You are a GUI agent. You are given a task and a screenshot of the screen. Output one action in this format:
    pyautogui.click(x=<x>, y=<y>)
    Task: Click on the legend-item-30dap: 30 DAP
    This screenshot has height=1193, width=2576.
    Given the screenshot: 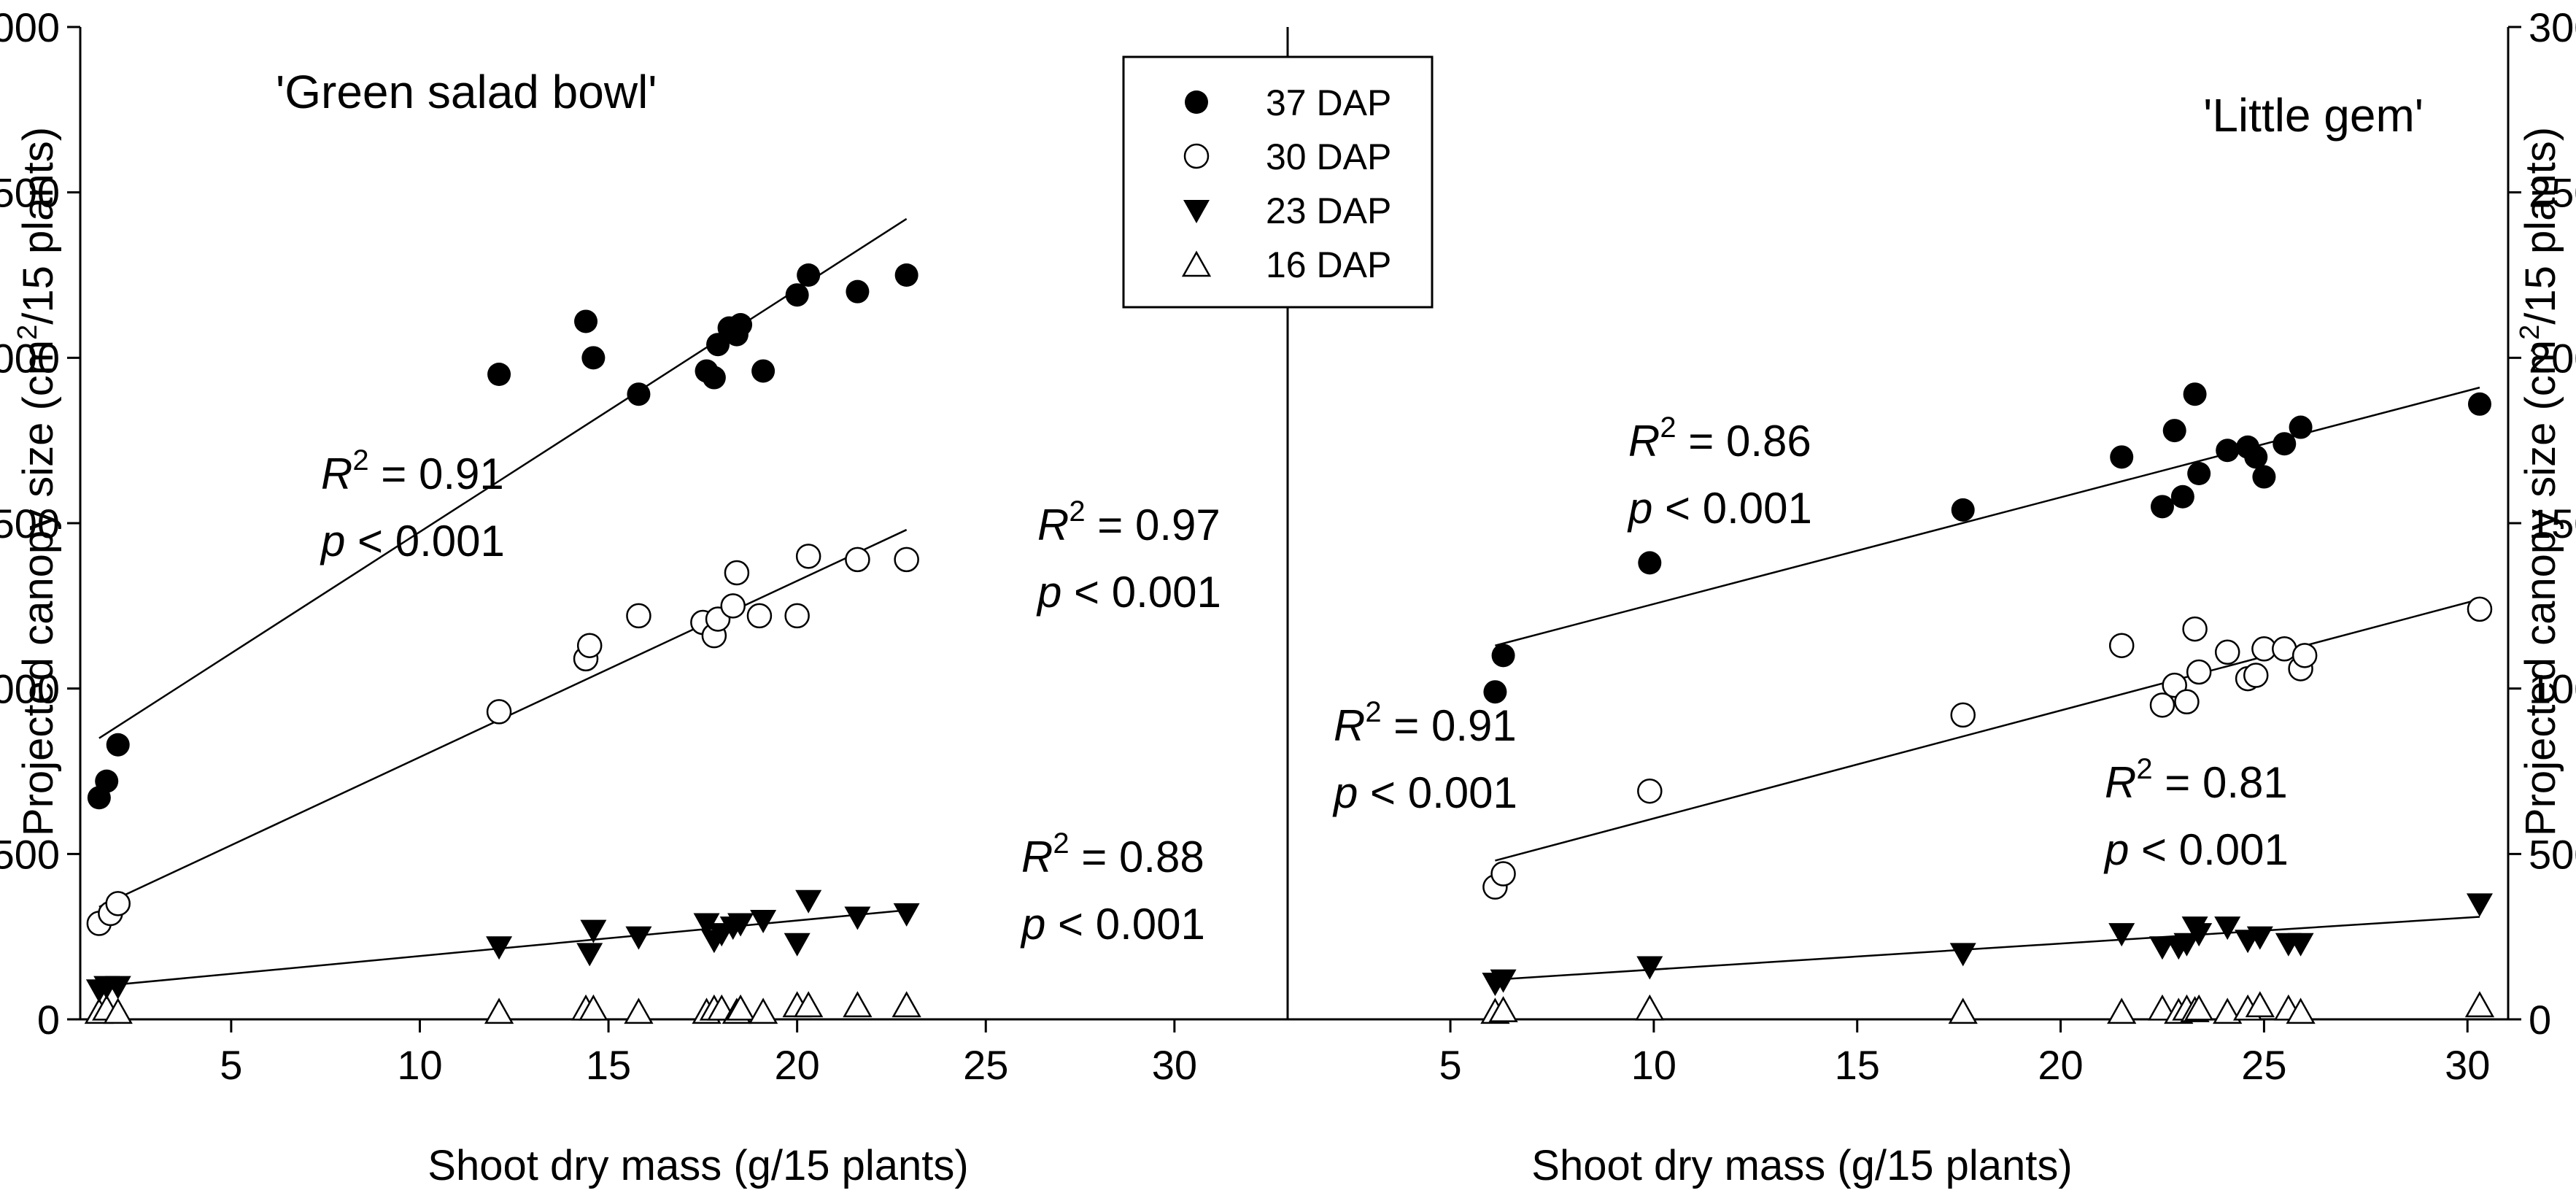 What is the action you would take?
    pyautogui.click(x=1287, y=156)
    